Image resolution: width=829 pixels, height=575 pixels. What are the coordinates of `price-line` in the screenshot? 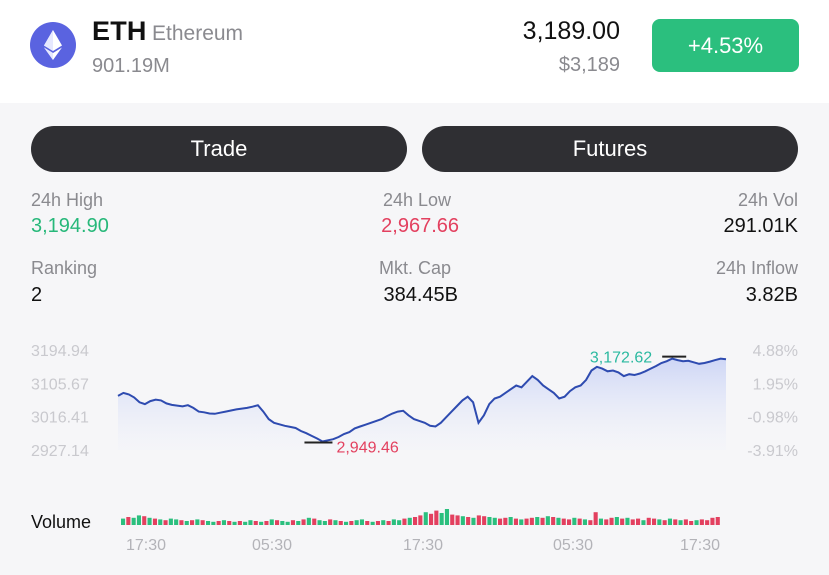 It's located at (422, 400).